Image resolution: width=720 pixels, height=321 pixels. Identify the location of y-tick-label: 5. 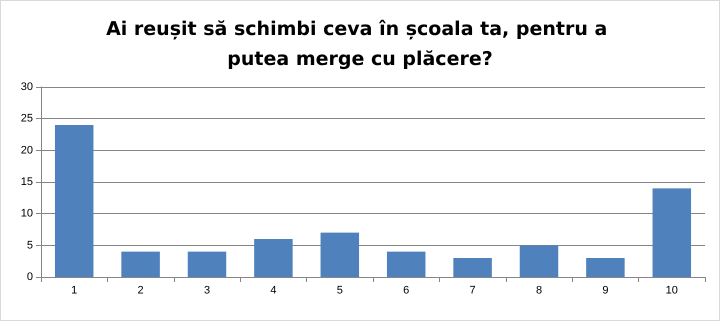
(29, 245).